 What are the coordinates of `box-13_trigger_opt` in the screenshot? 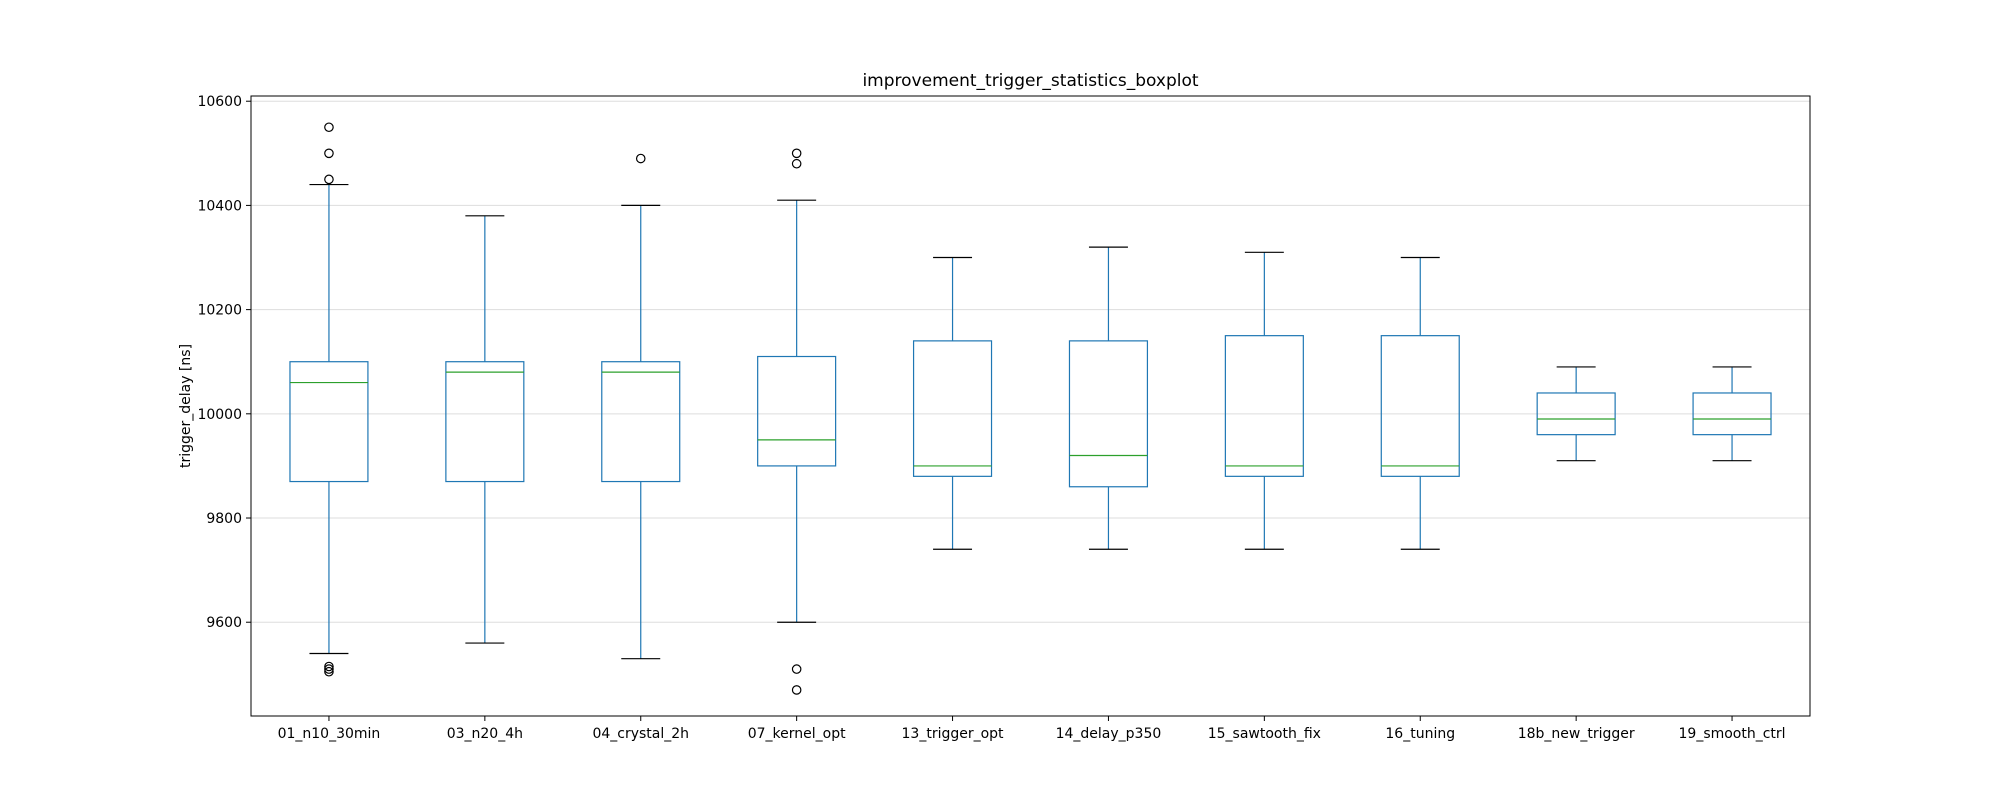 It's located at (952, 403).